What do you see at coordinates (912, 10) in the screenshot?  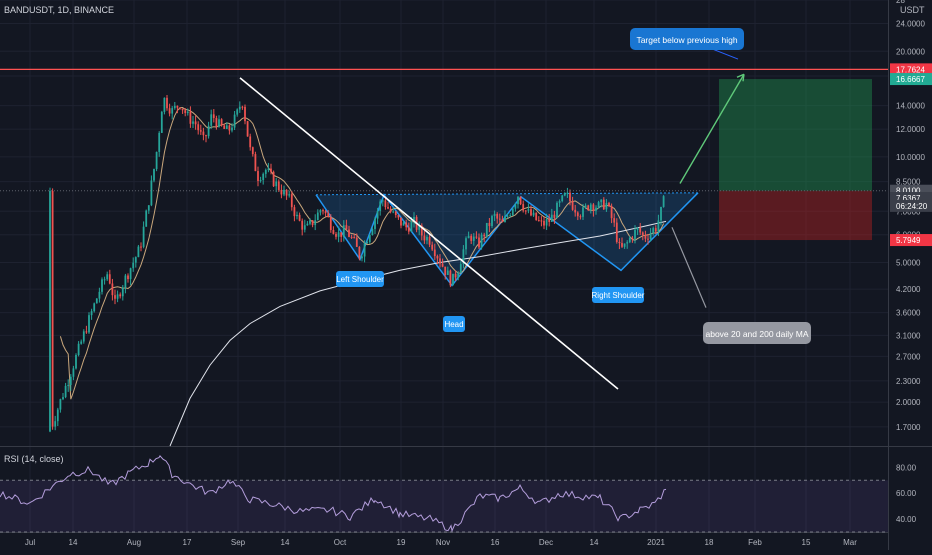 I see `currency-label: USDT` at bounding box center [912, 10].